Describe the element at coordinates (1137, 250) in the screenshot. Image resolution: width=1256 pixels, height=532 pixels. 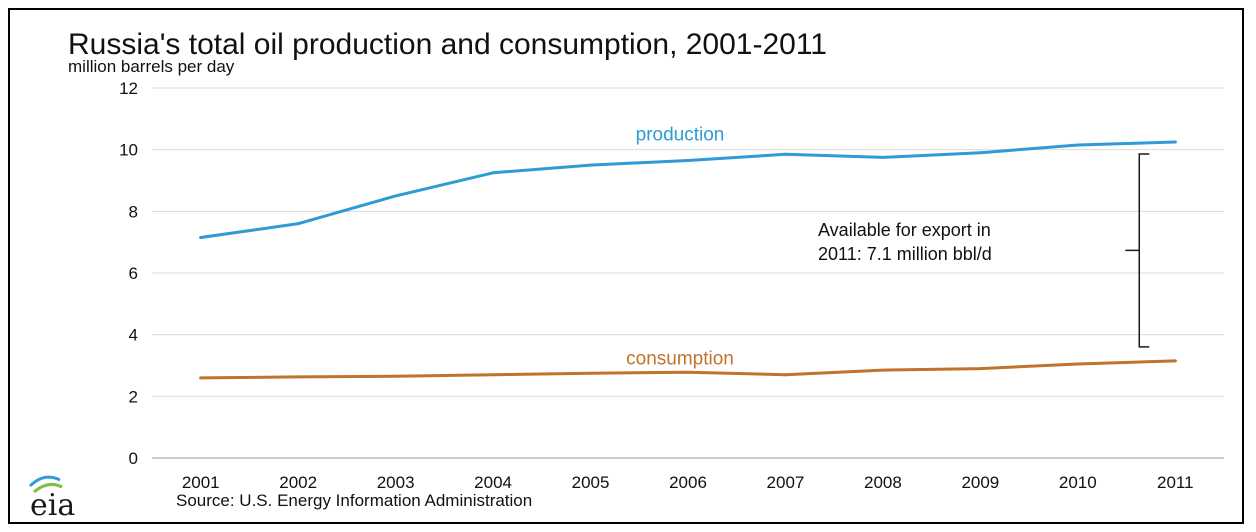
I see `export-bracket` at that location.